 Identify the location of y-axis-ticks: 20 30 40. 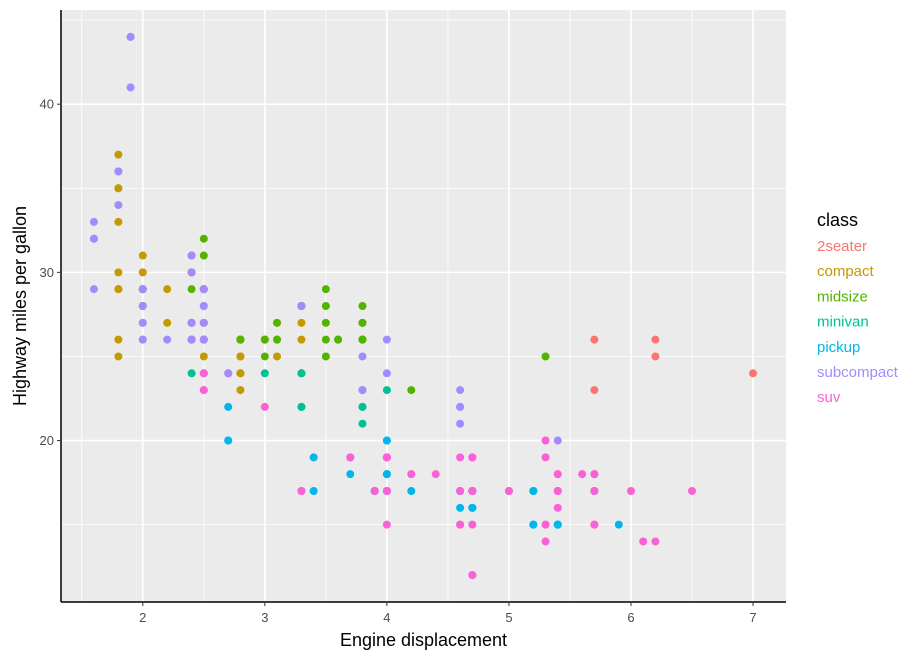
(50, 272).